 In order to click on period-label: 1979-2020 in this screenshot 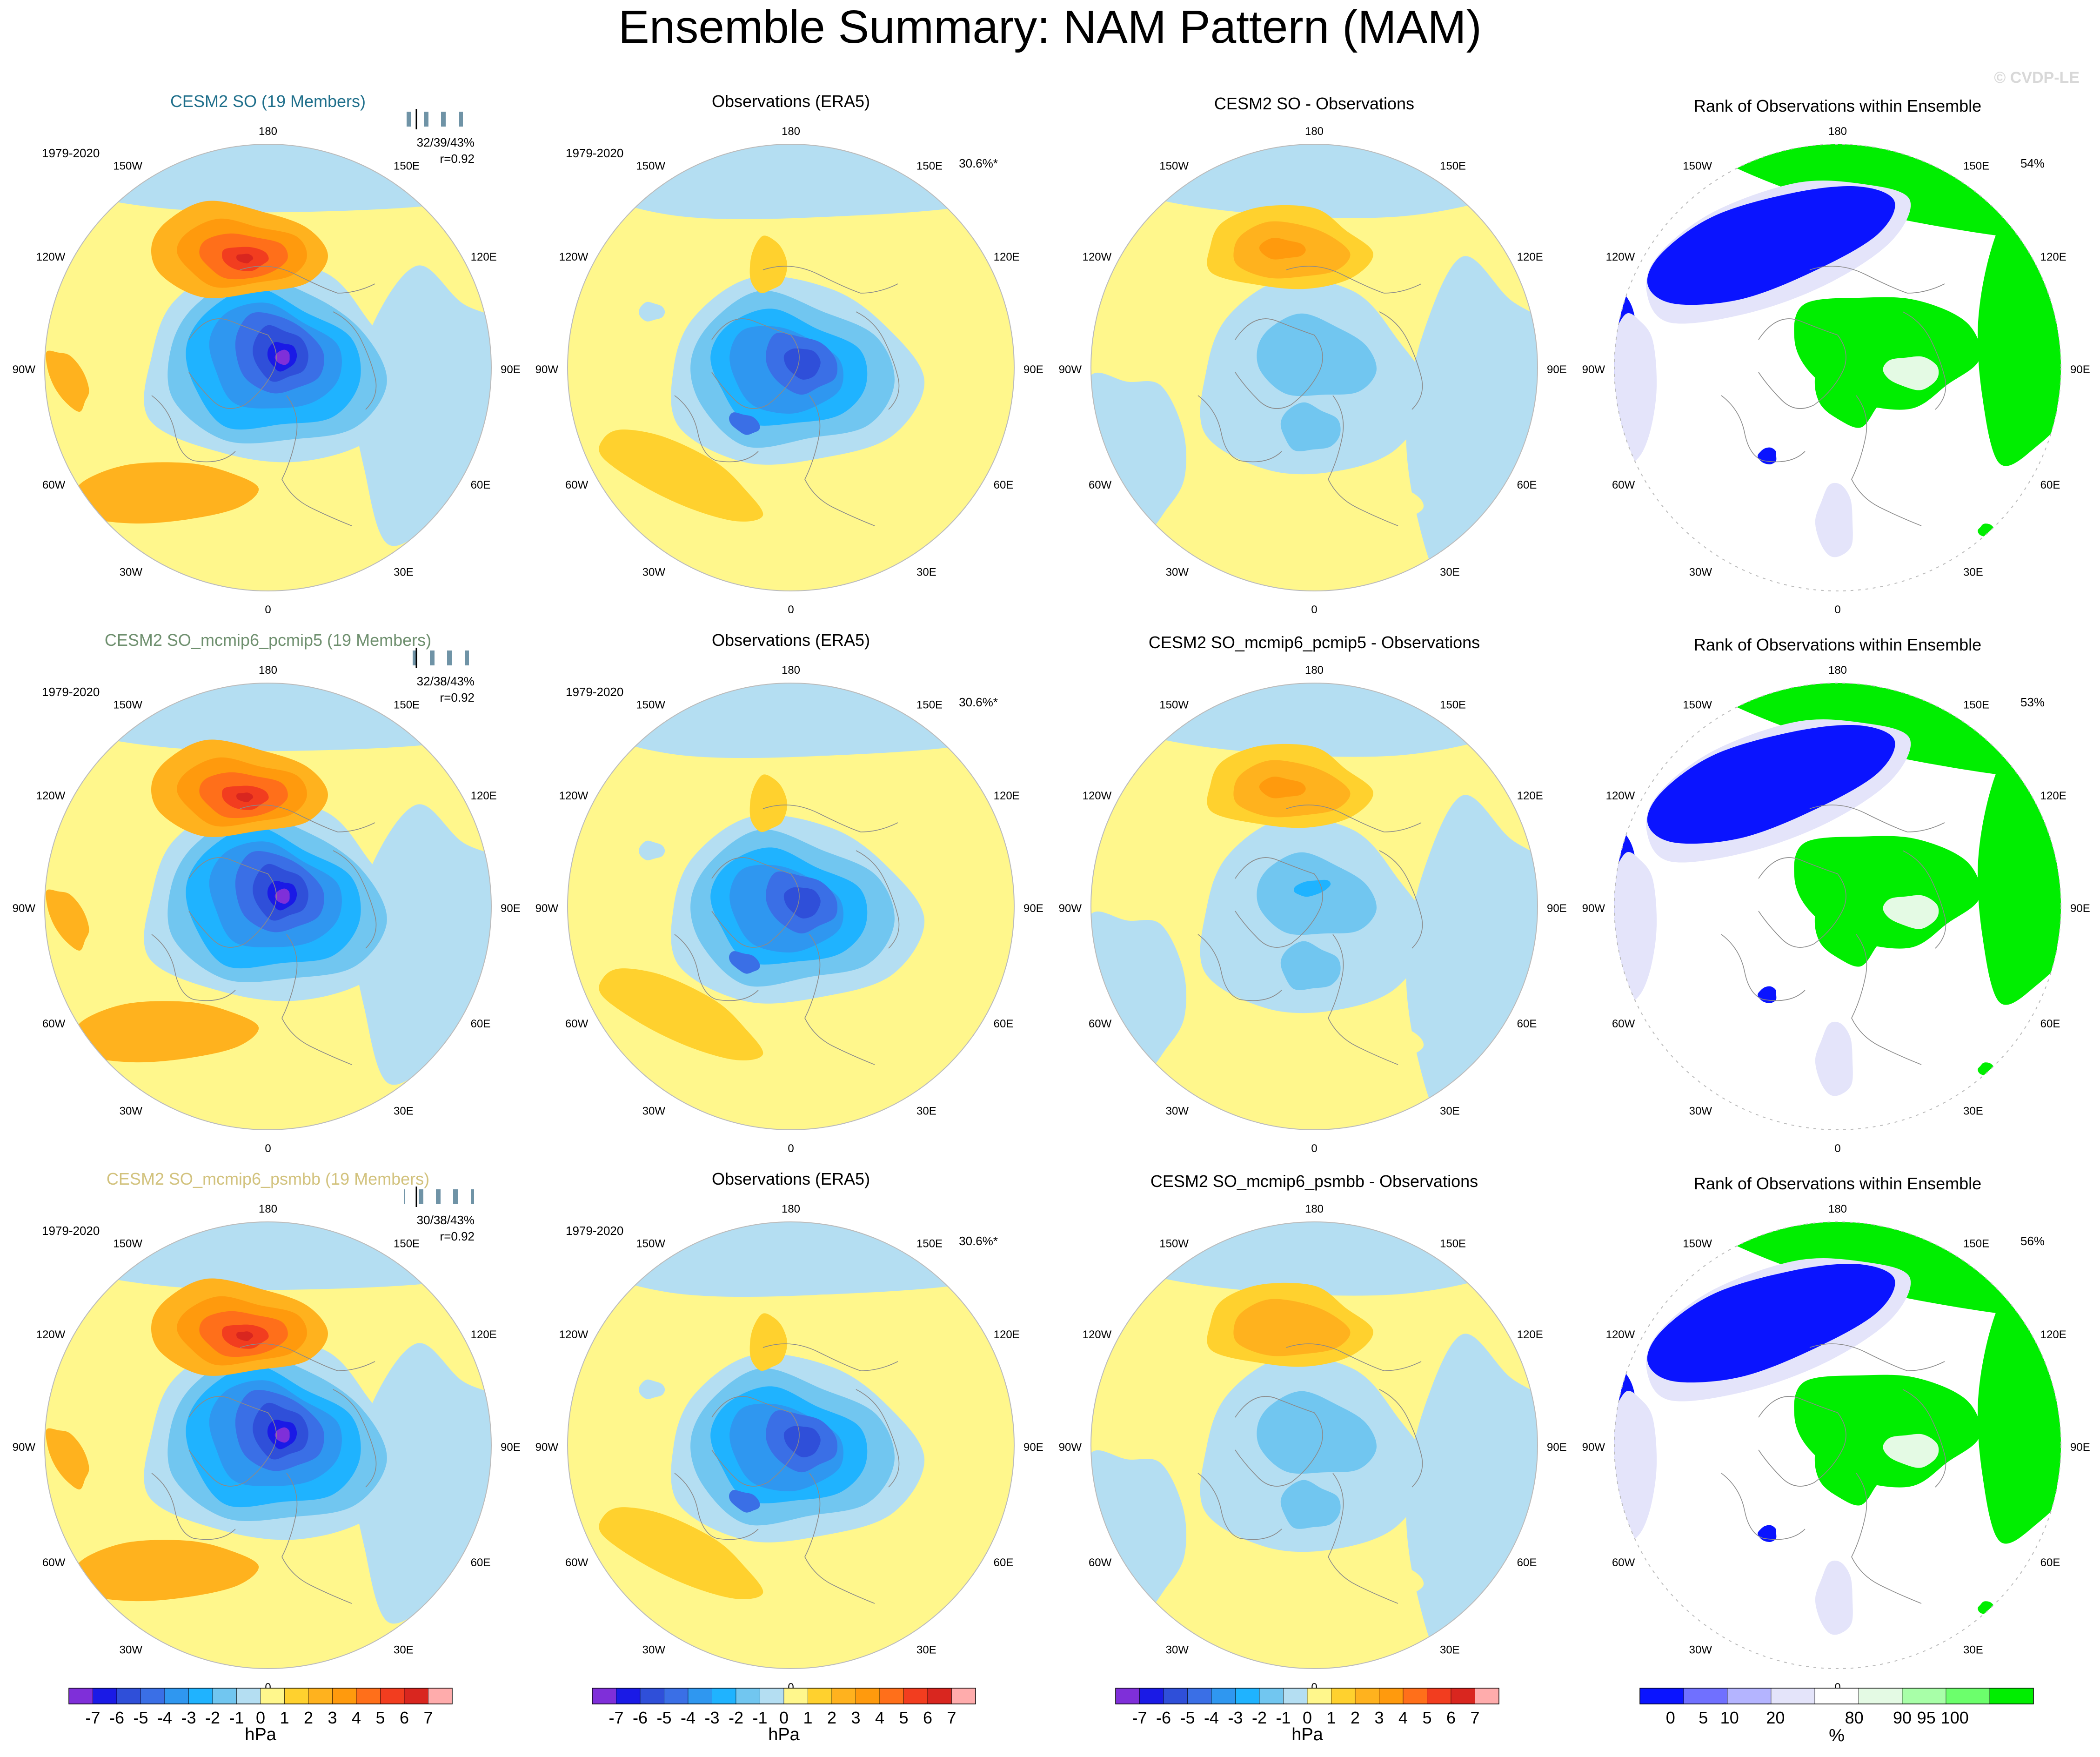, I will do `click(595, 153)`.